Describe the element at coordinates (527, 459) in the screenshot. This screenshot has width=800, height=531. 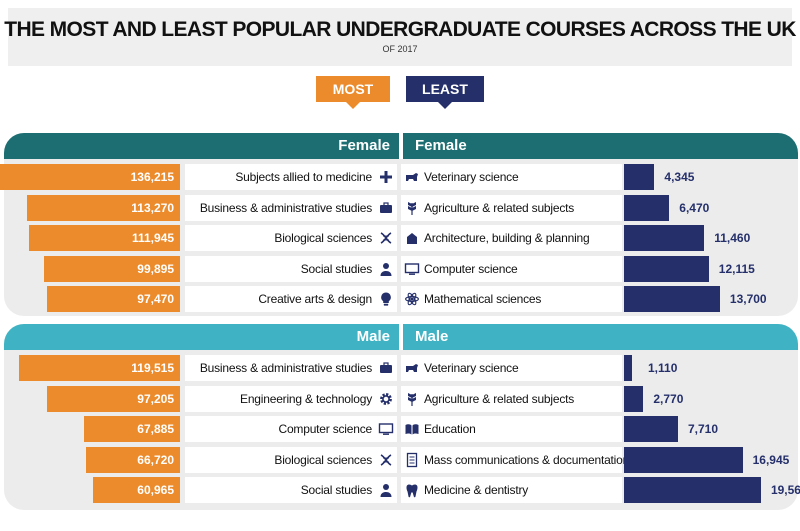
I see `least-category-label: Mass communications & documentation` at that location.